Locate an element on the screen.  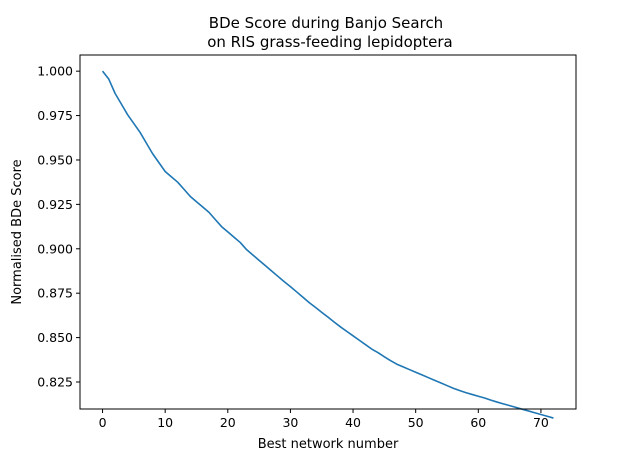
y-tick-label: 1.000 is located at coordinates (55, 71).